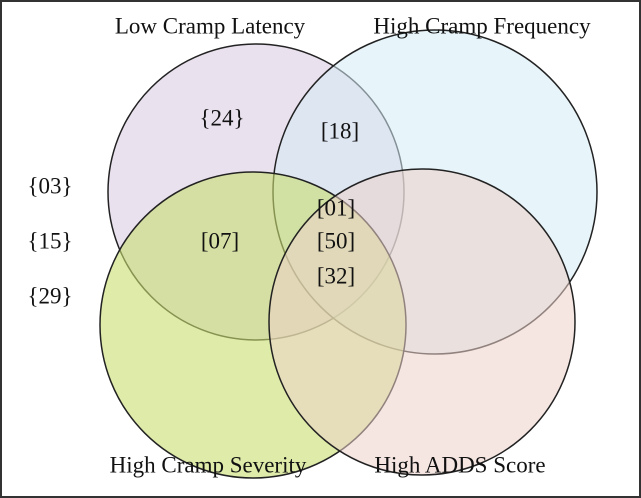 This screenshot has width=641, height=498. I want to click on region-count: [18], so click(340, 130).